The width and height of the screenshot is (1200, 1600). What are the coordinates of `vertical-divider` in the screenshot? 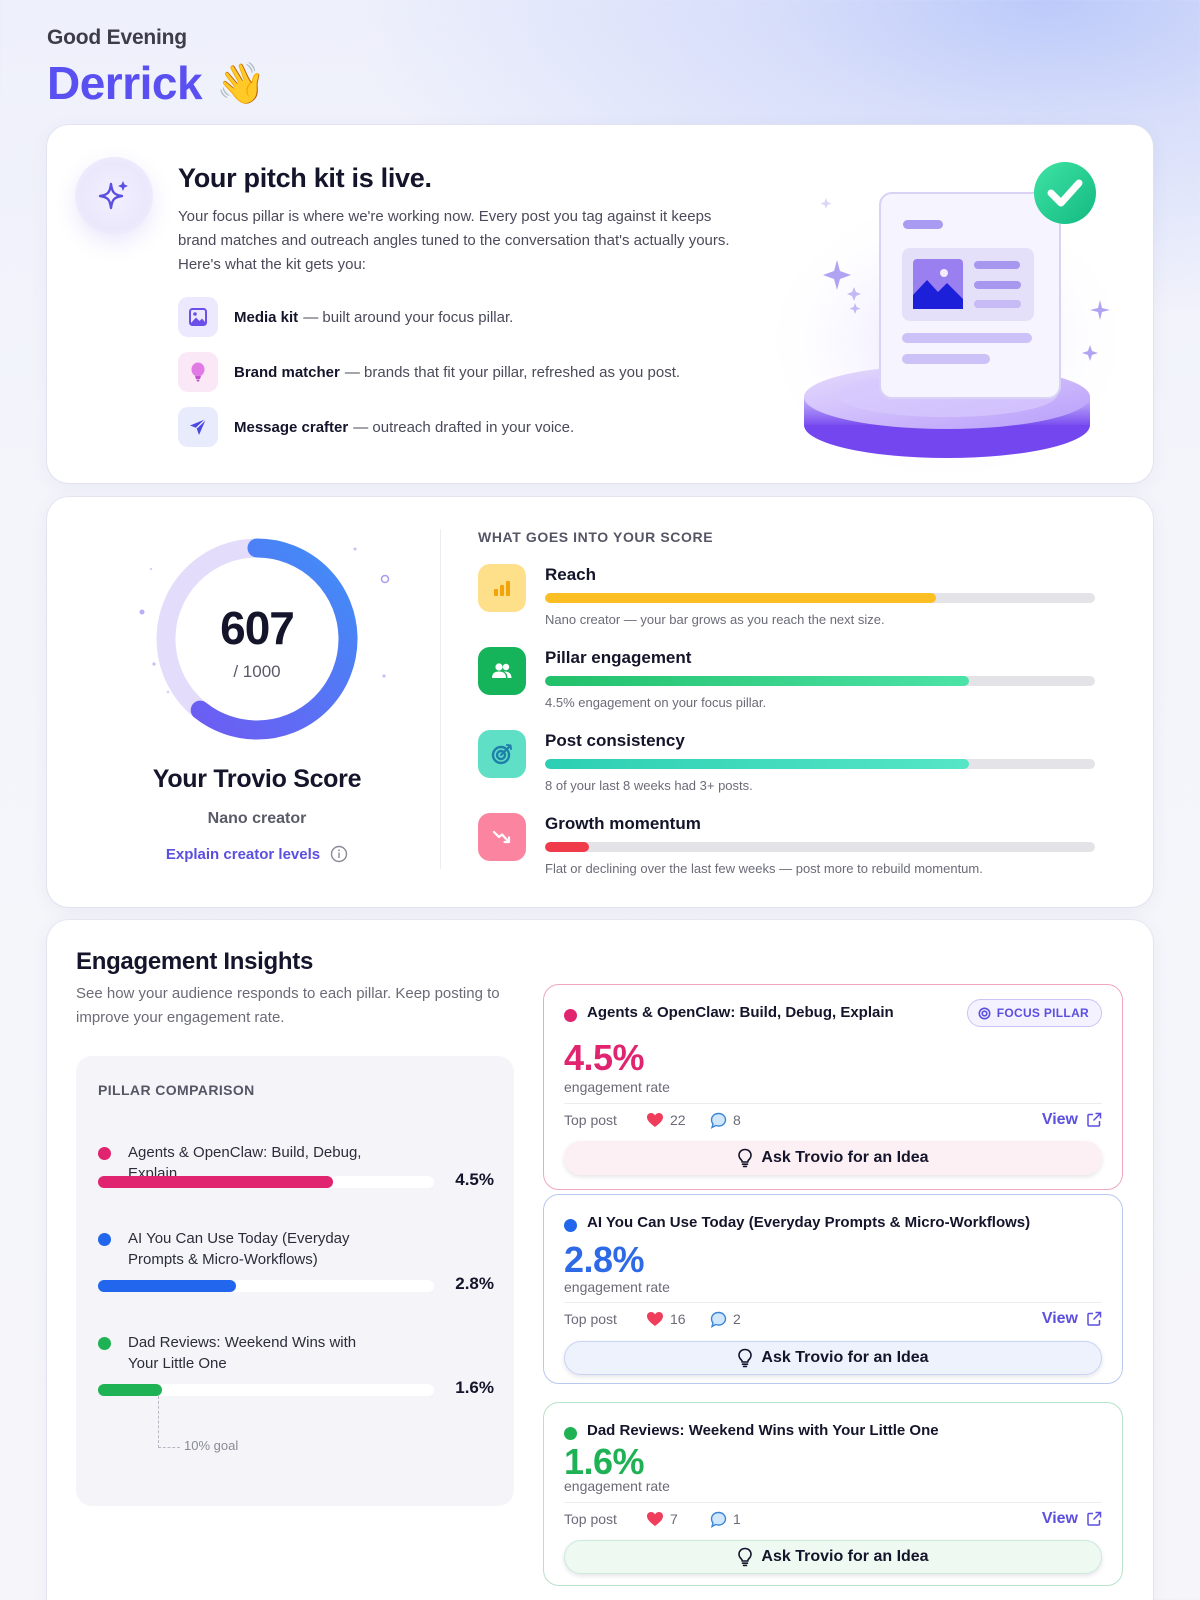 It's located at (440, 699).